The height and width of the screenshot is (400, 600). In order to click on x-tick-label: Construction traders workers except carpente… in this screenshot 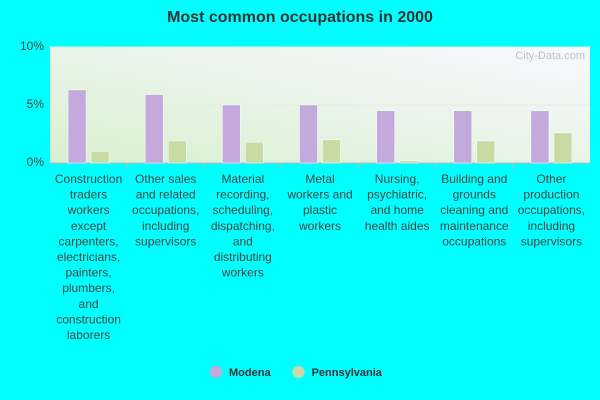, I will do `click(88, 257)`.